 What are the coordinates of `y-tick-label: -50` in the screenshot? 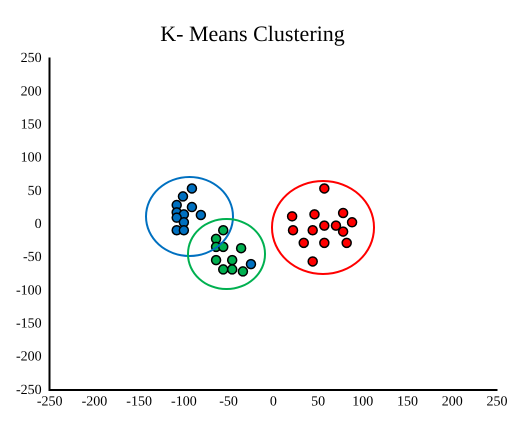 It's located at (32, 258).